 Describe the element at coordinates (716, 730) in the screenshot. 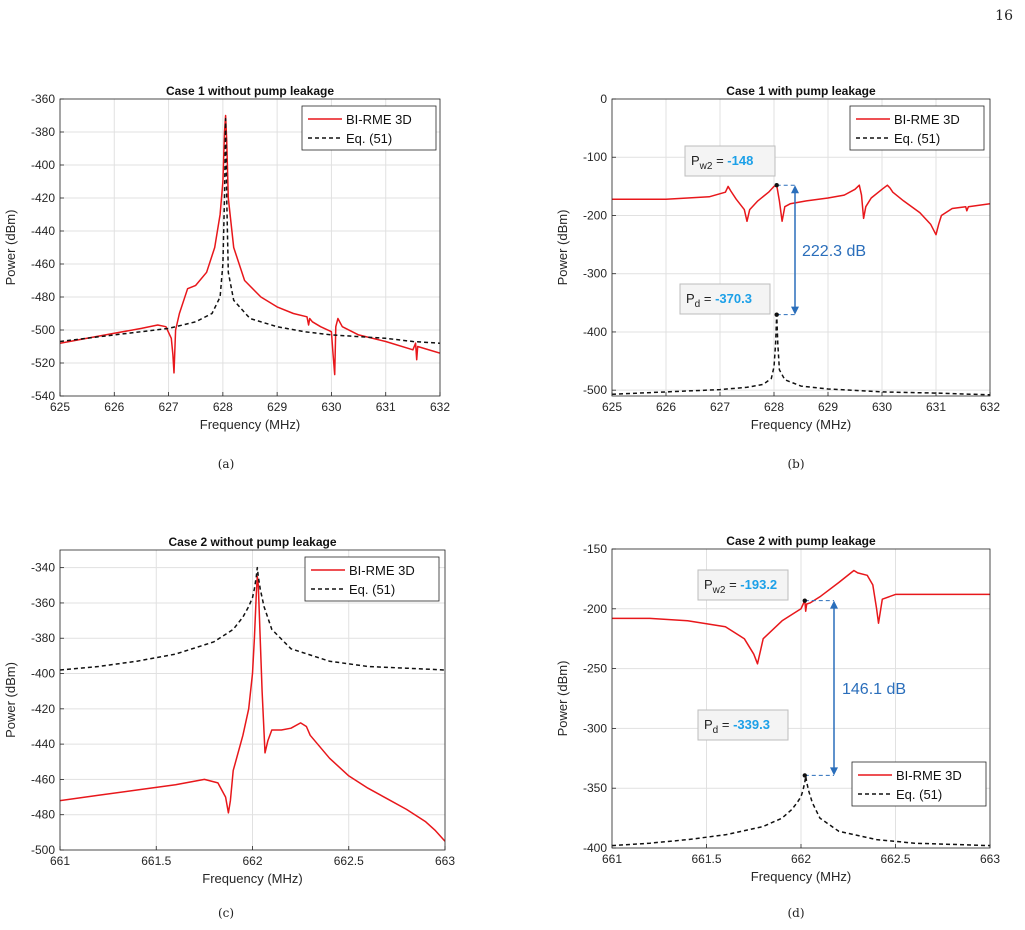

I see `chart-d-datatip-subscript-1: d` at that location.